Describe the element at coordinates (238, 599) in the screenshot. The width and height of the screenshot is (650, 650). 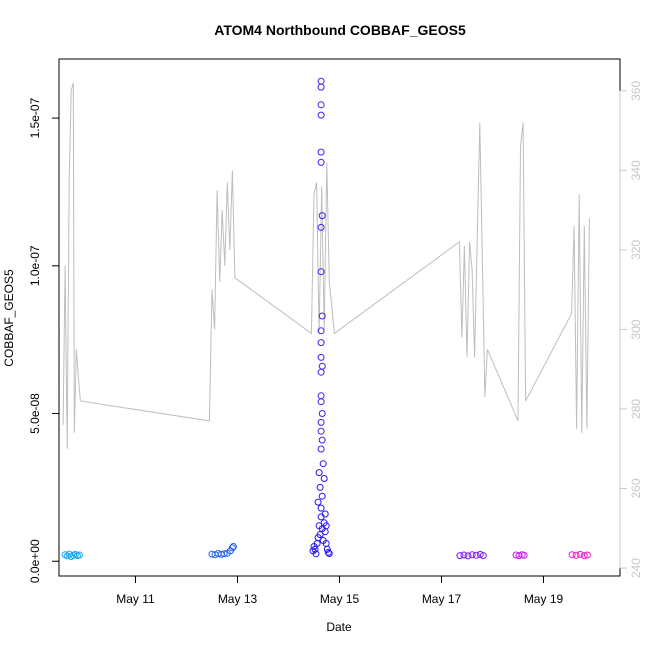
I see `x-tick-label: May 13` at that location.